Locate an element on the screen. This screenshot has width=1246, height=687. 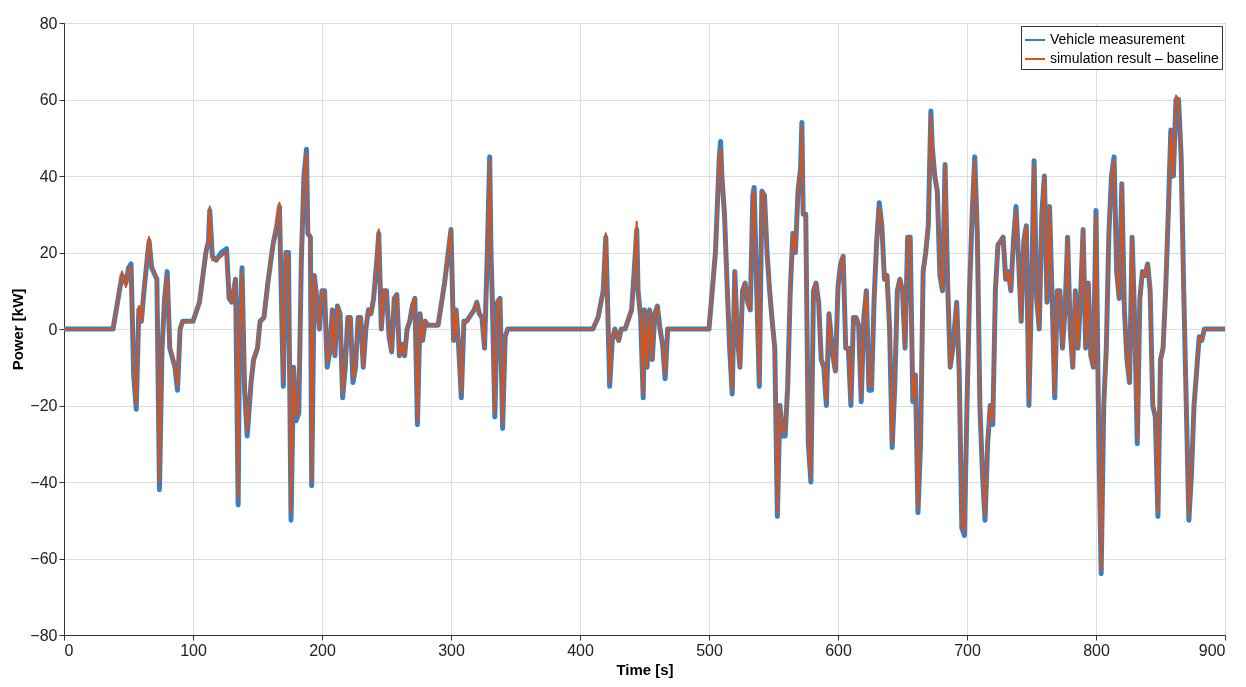
x-tick-label: 0 is located at coordinates (69, 650).